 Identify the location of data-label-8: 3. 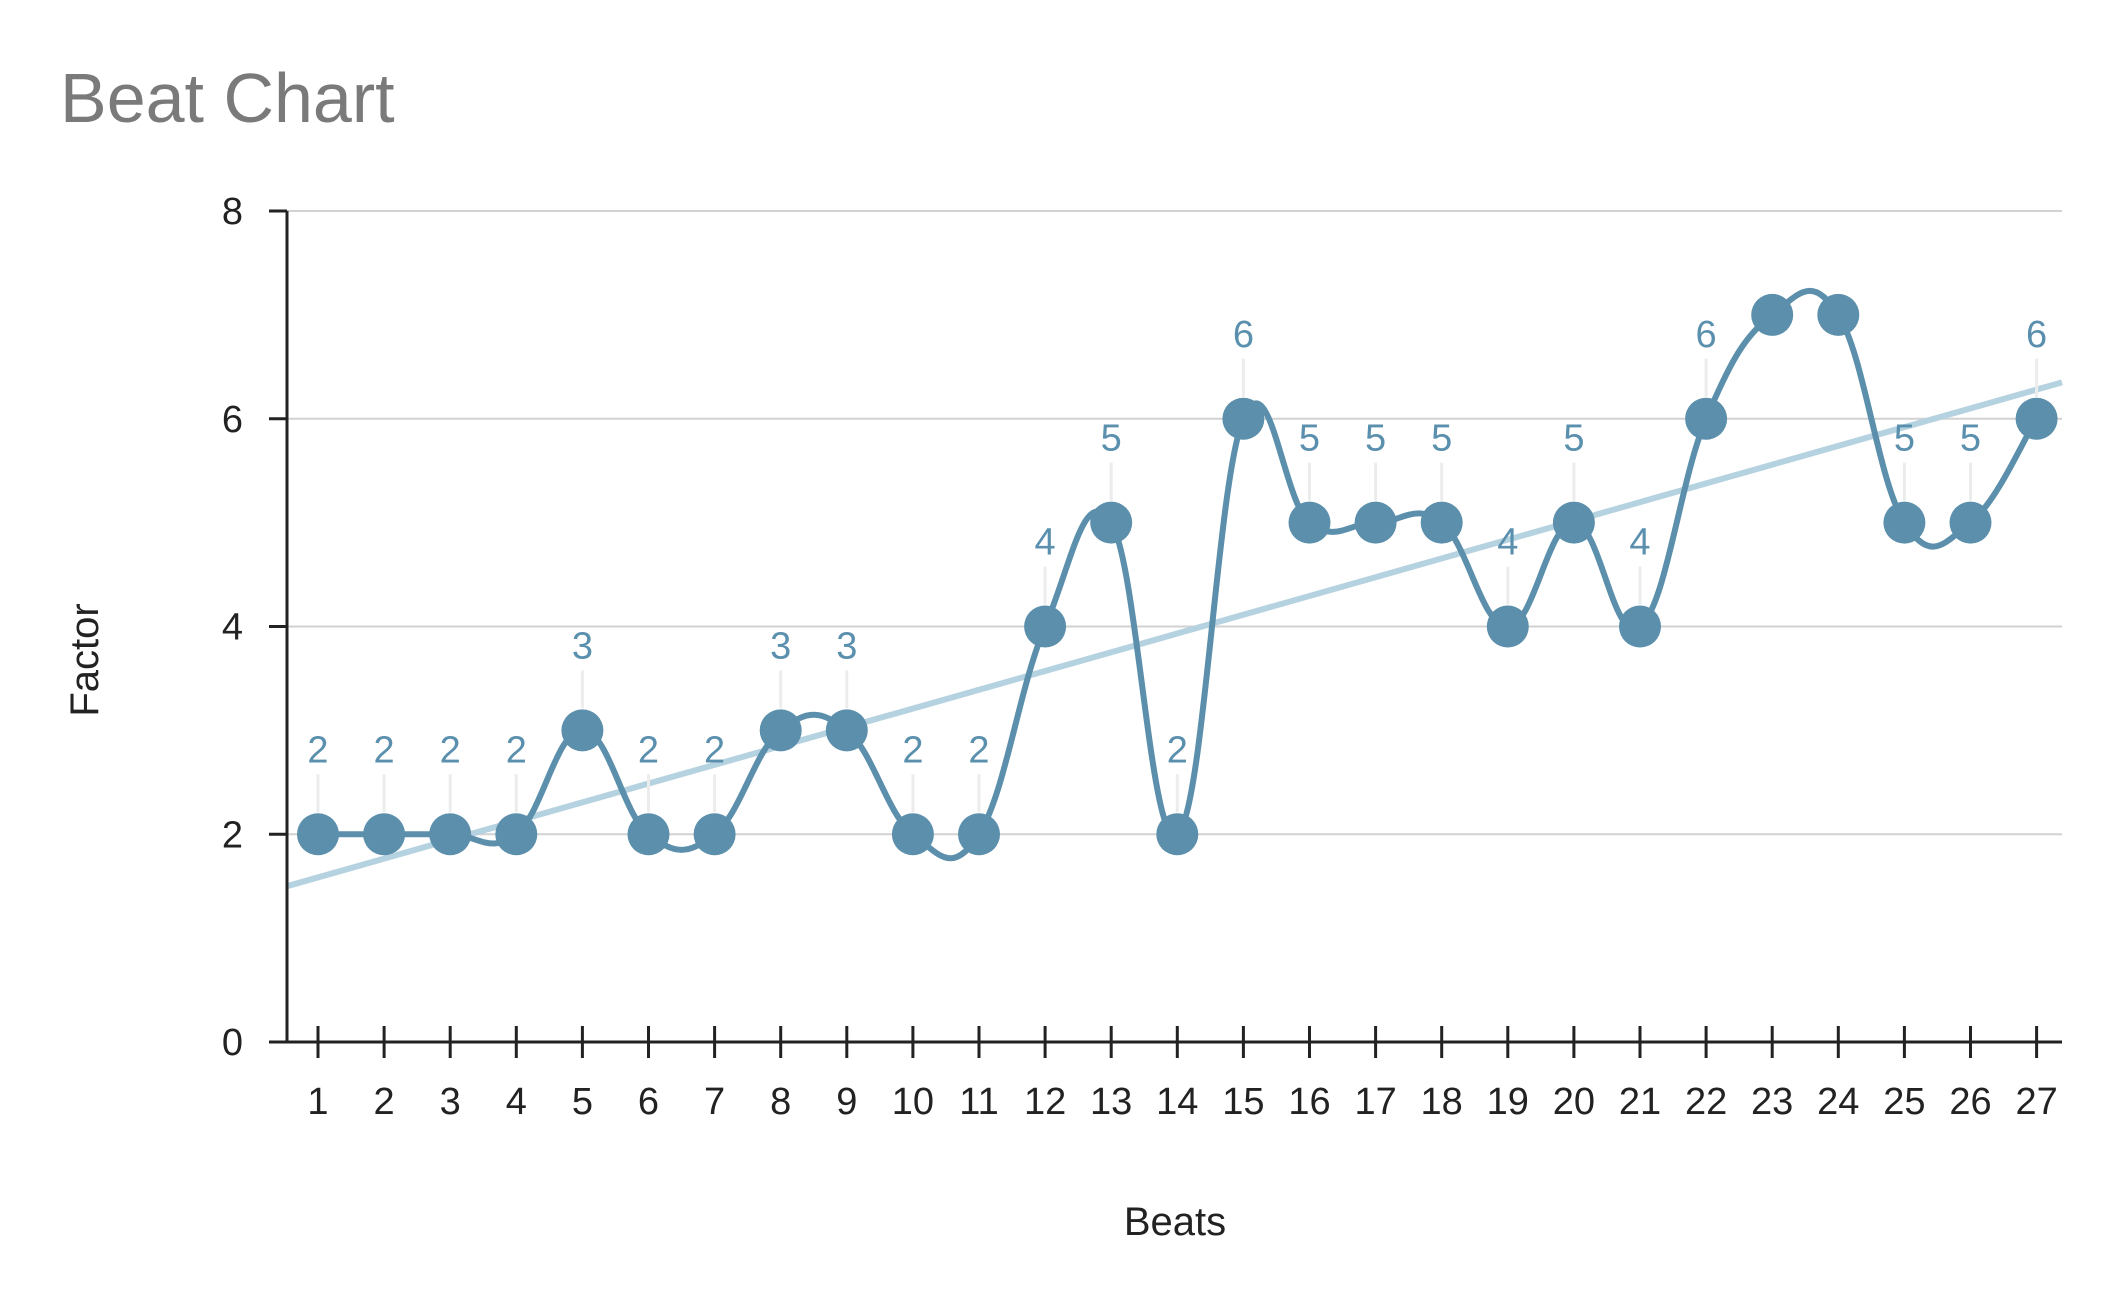
(780, 646).